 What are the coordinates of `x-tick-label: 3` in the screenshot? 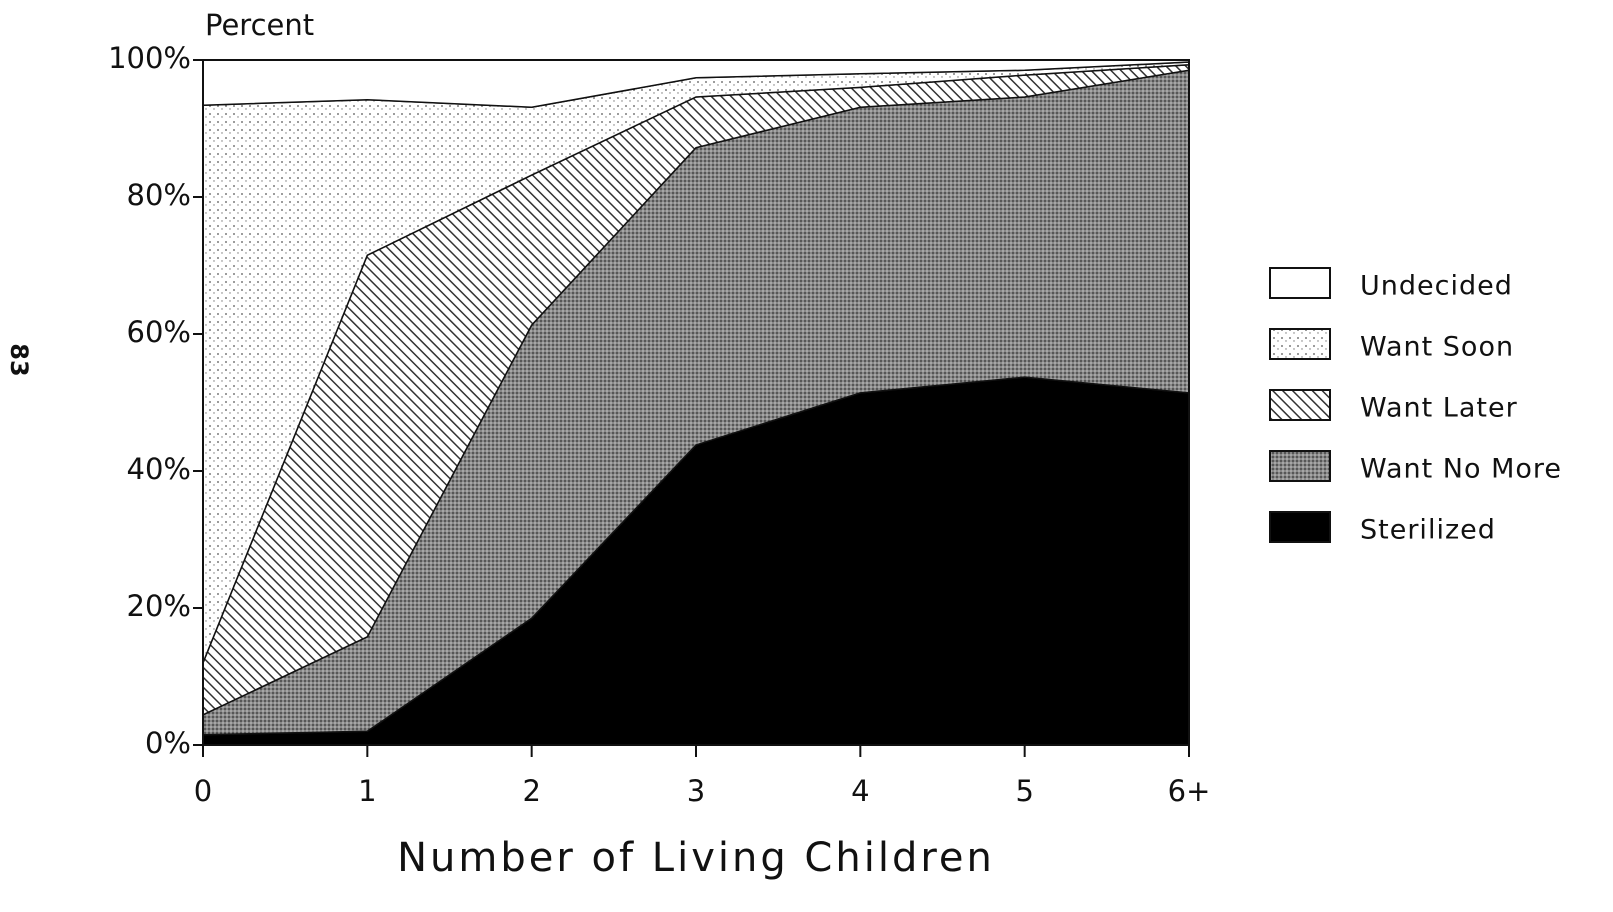 It's located at (696, 791).